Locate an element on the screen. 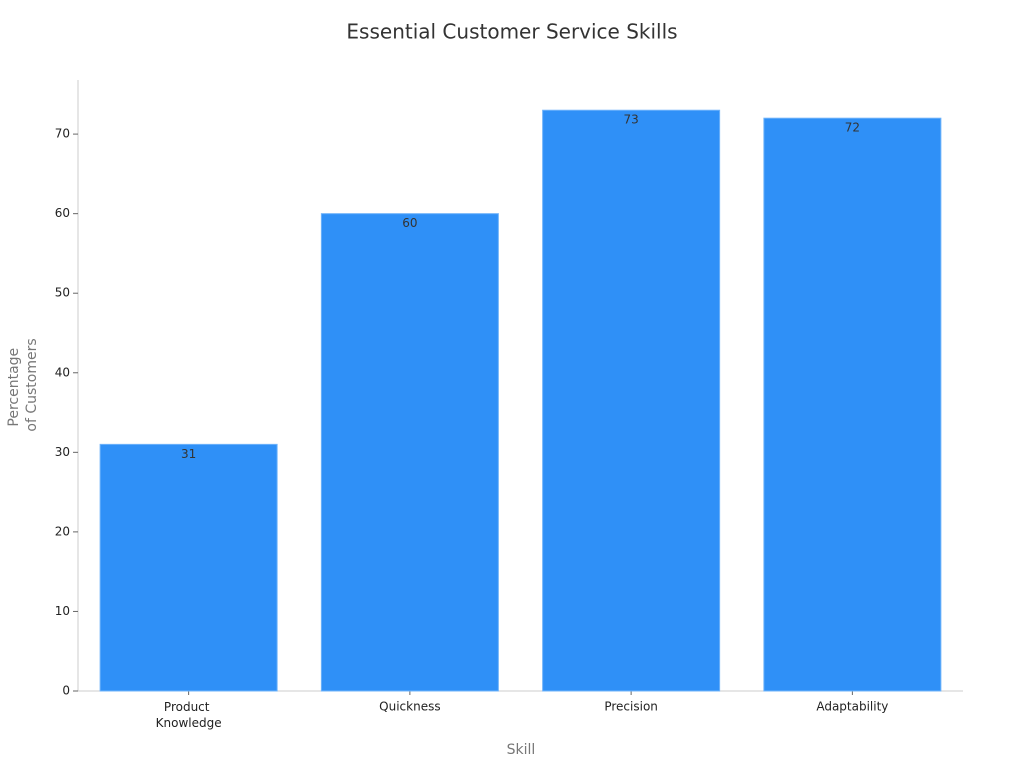 The image size is (1024, 768). value-label: 72 is located at coordinates (852, 128).